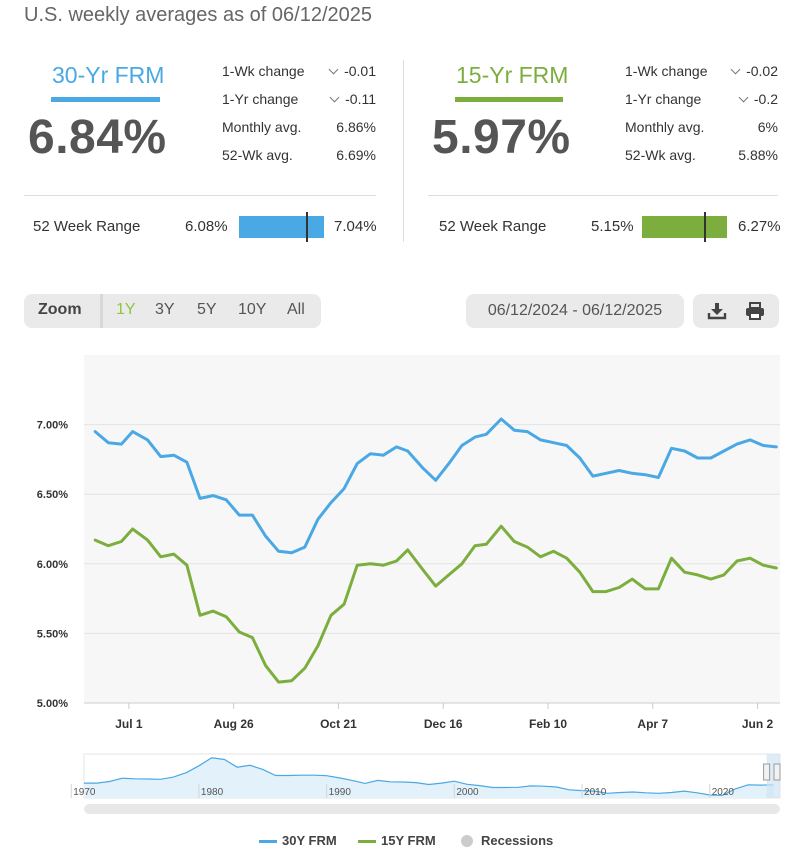 The height and width of the screenshot is (859, 800). I want to click on range-low: 6.08%, so click(206, 226).